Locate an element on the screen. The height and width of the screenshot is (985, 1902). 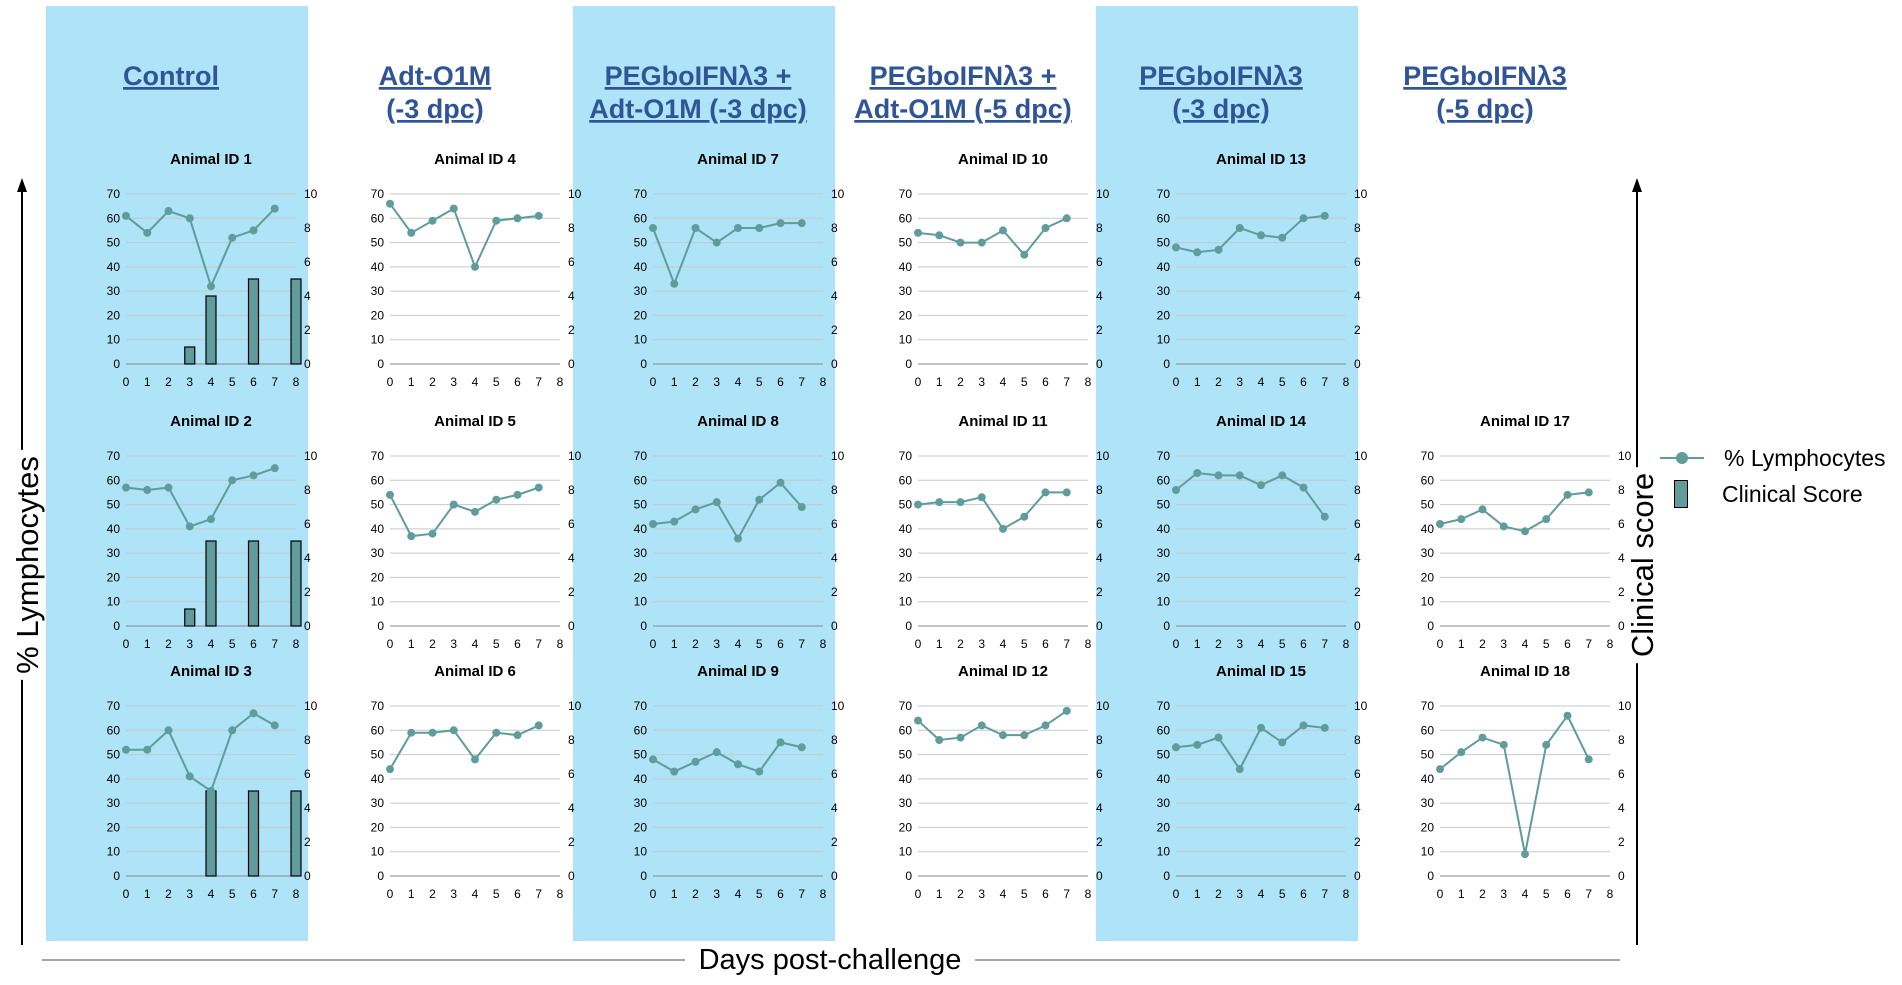
y2-tick-label: 6 is located at coordinates (307, 774).